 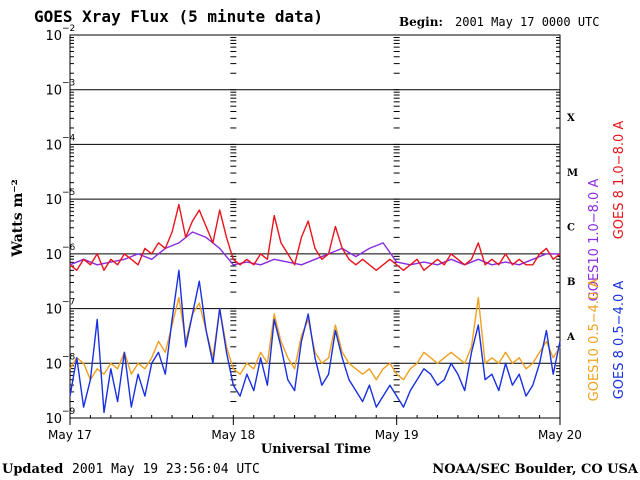 I want to click on y-axis-label: Watts m⁻², so click(x=18, y=218).